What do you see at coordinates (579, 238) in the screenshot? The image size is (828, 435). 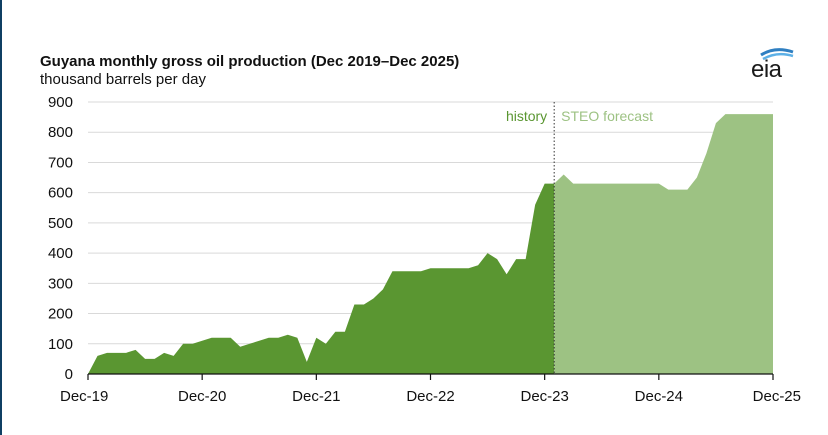 I see `annotations: history STEO forecast` at bounding box center [579, 238].